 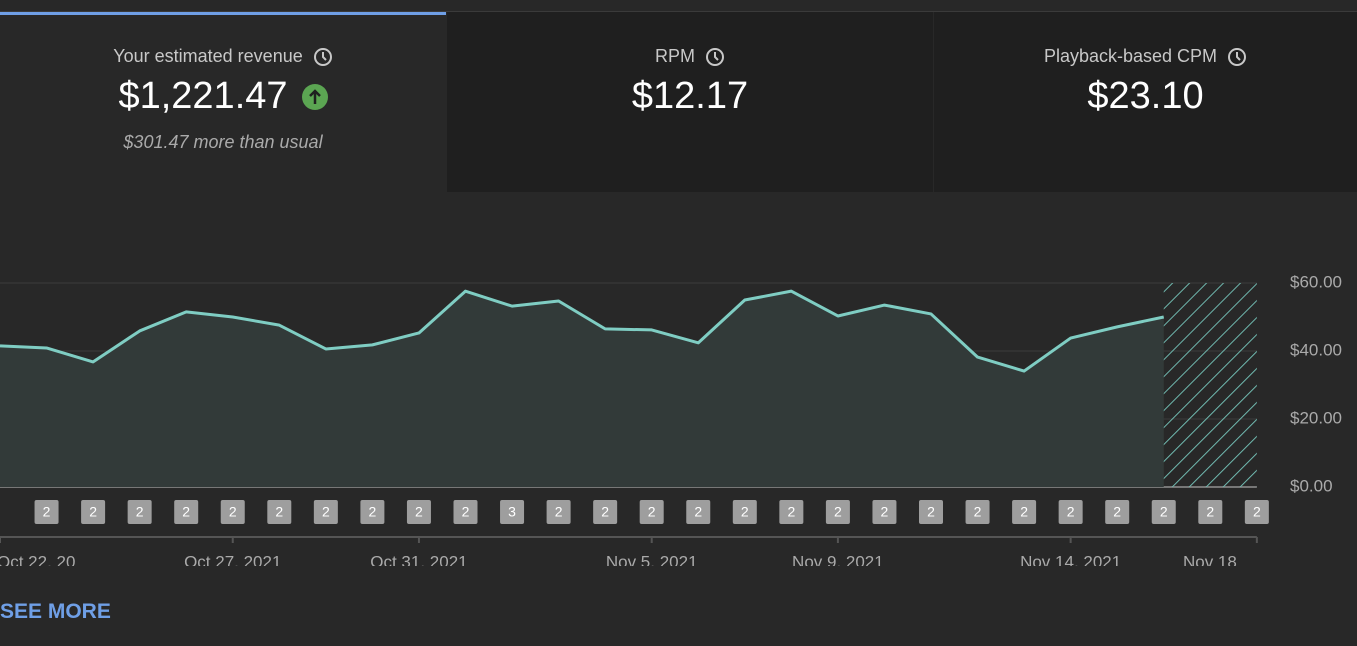 I want to click on card-title: Playback-based CPM, so click(x=1130, y=56).